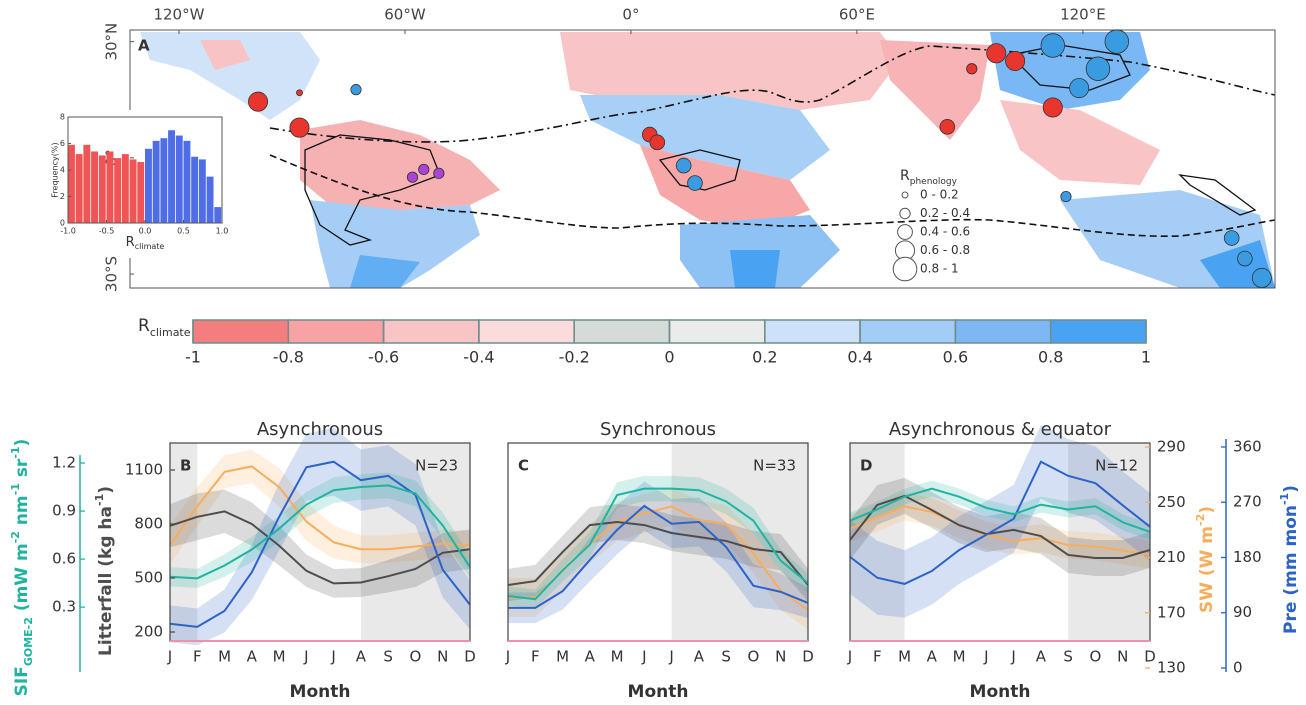  I want to click on y-tick-label: 2, so click(62, 196).